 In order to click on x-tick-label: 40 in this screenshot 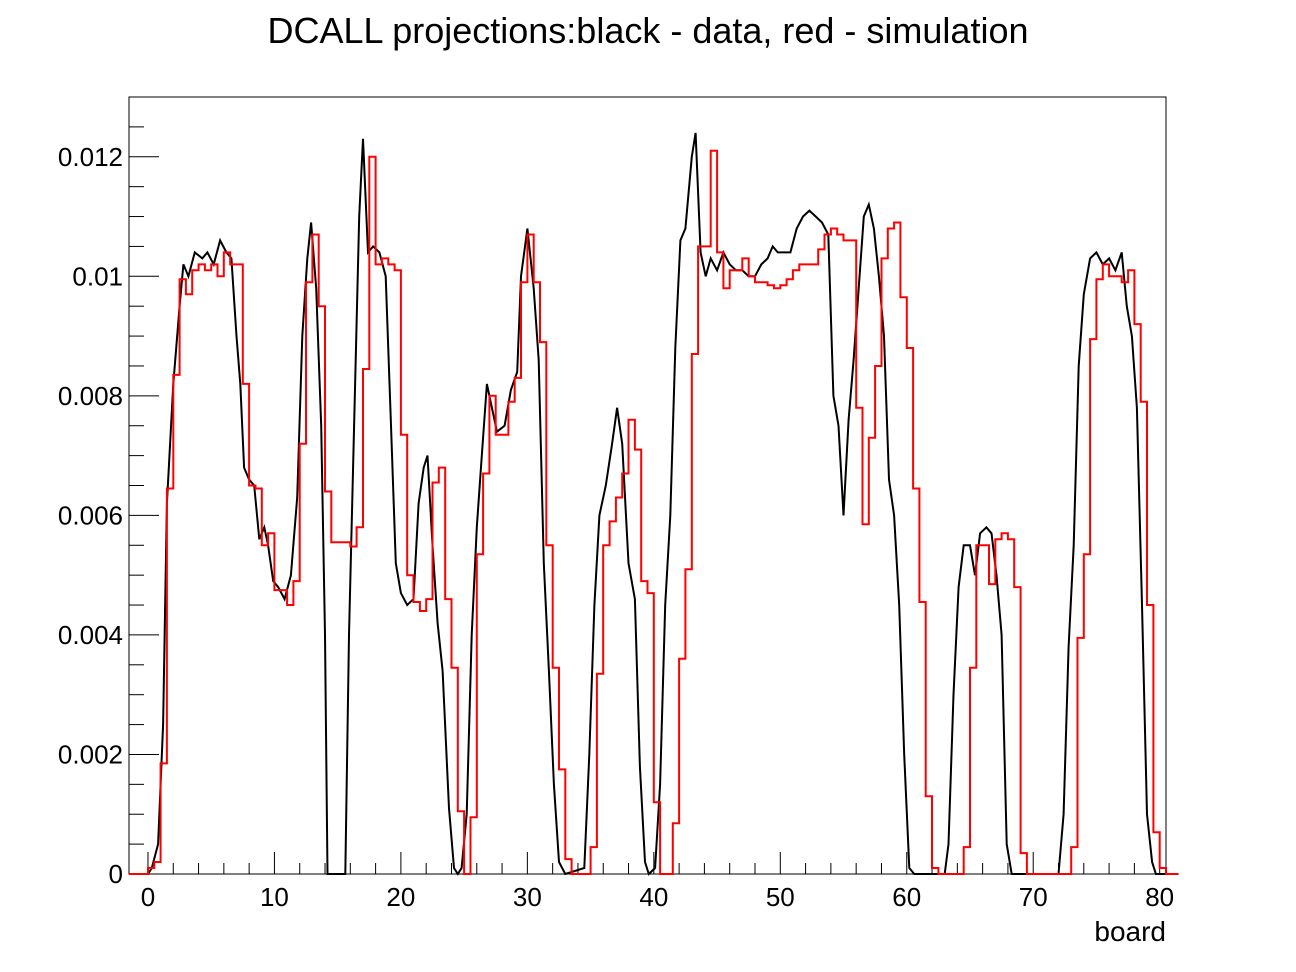, I will do `click(653, 897)`.